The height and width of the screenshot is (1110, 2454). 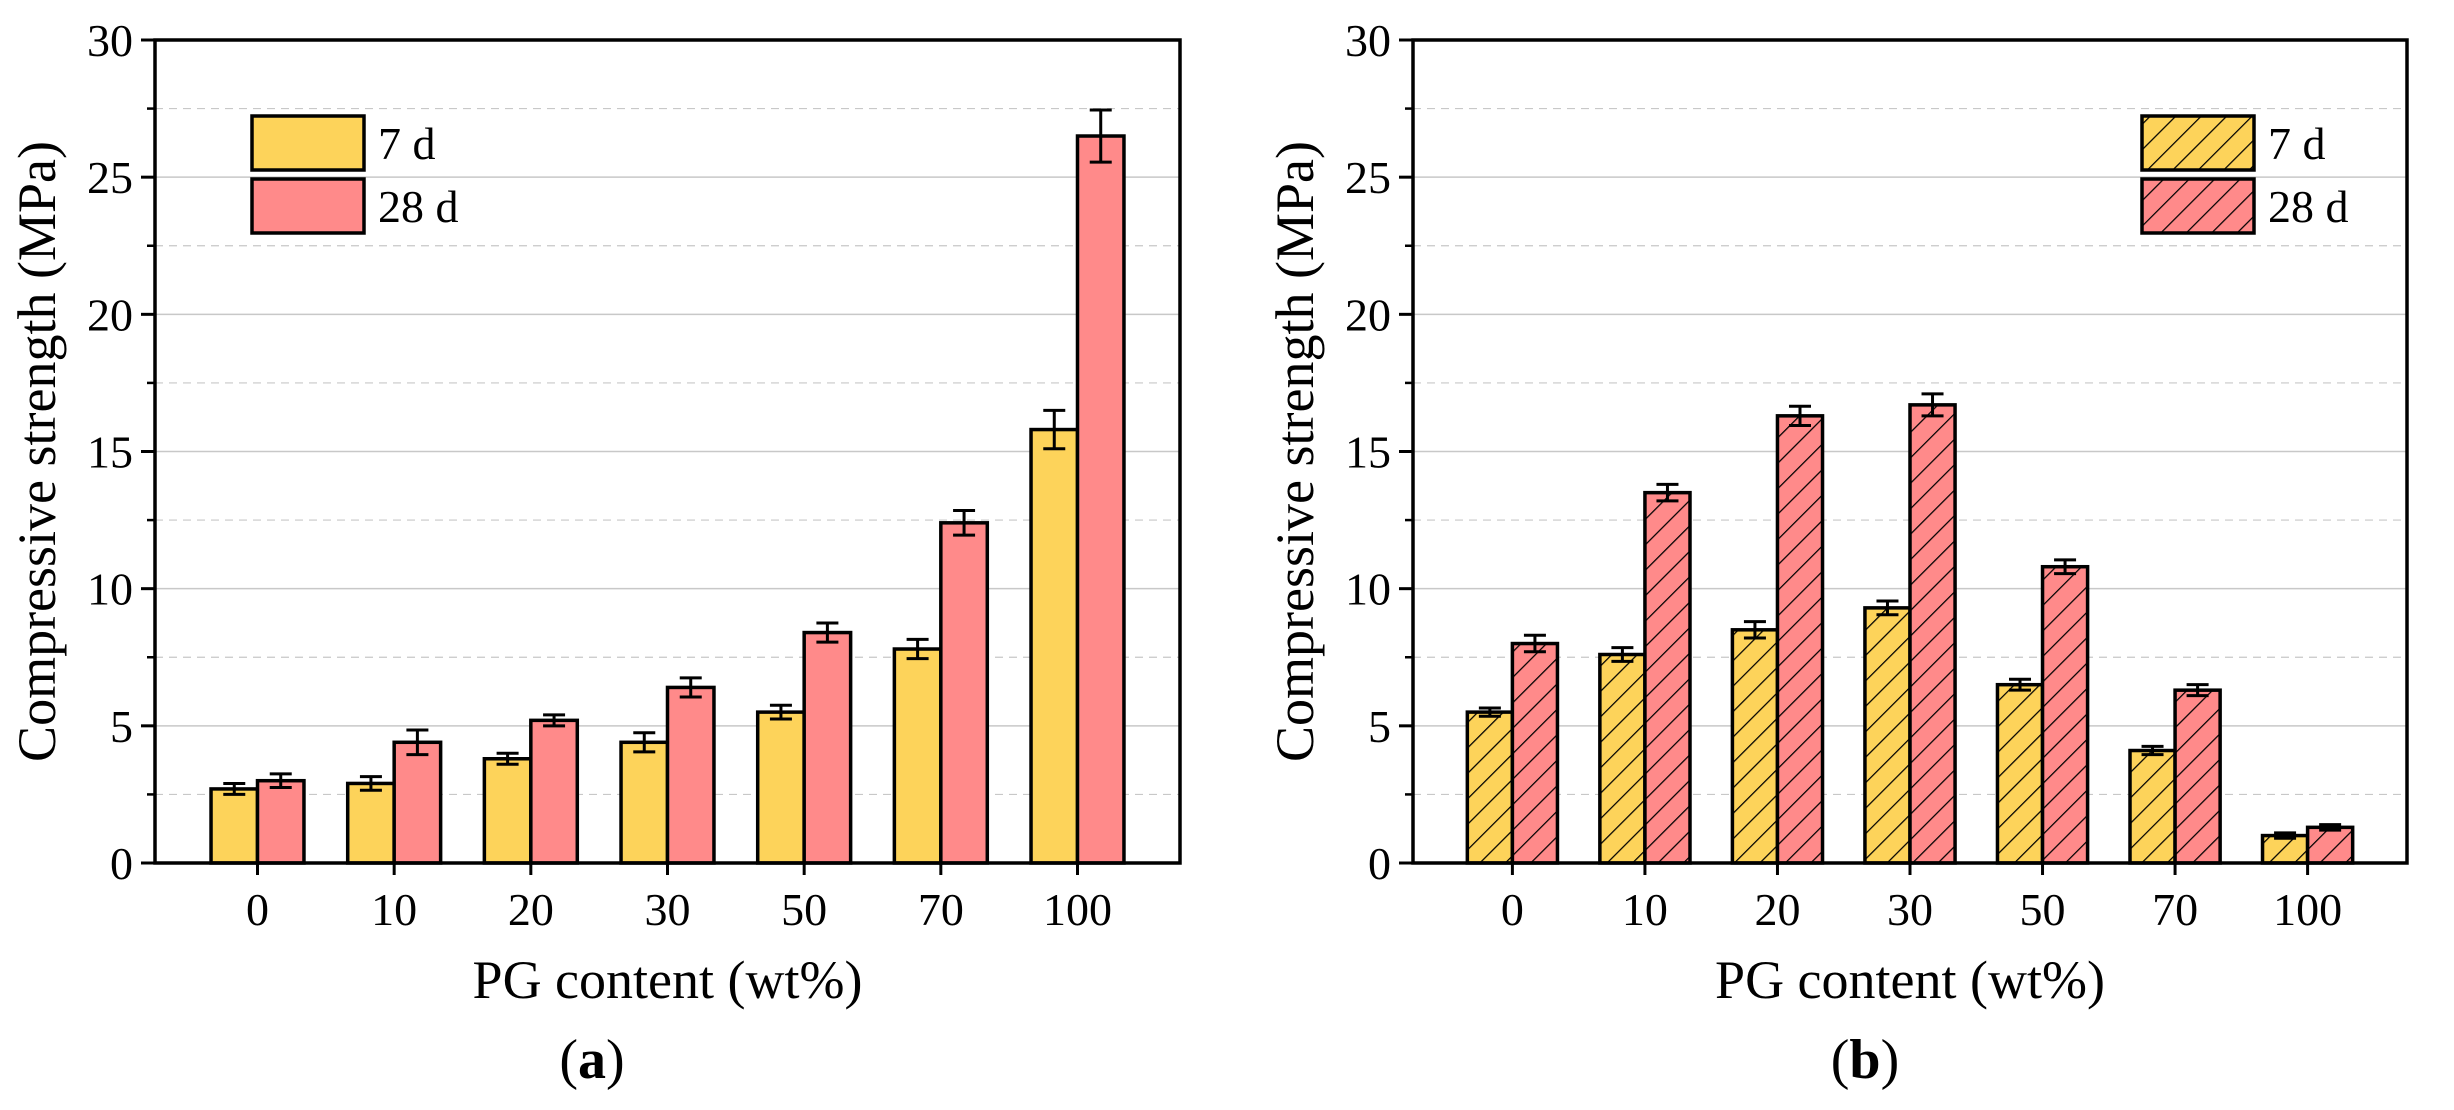 What do you see at coordinates (1865, 1060) in the screenshot?
I see `panel-label: (b)` at bounding box center [1865, 1060].